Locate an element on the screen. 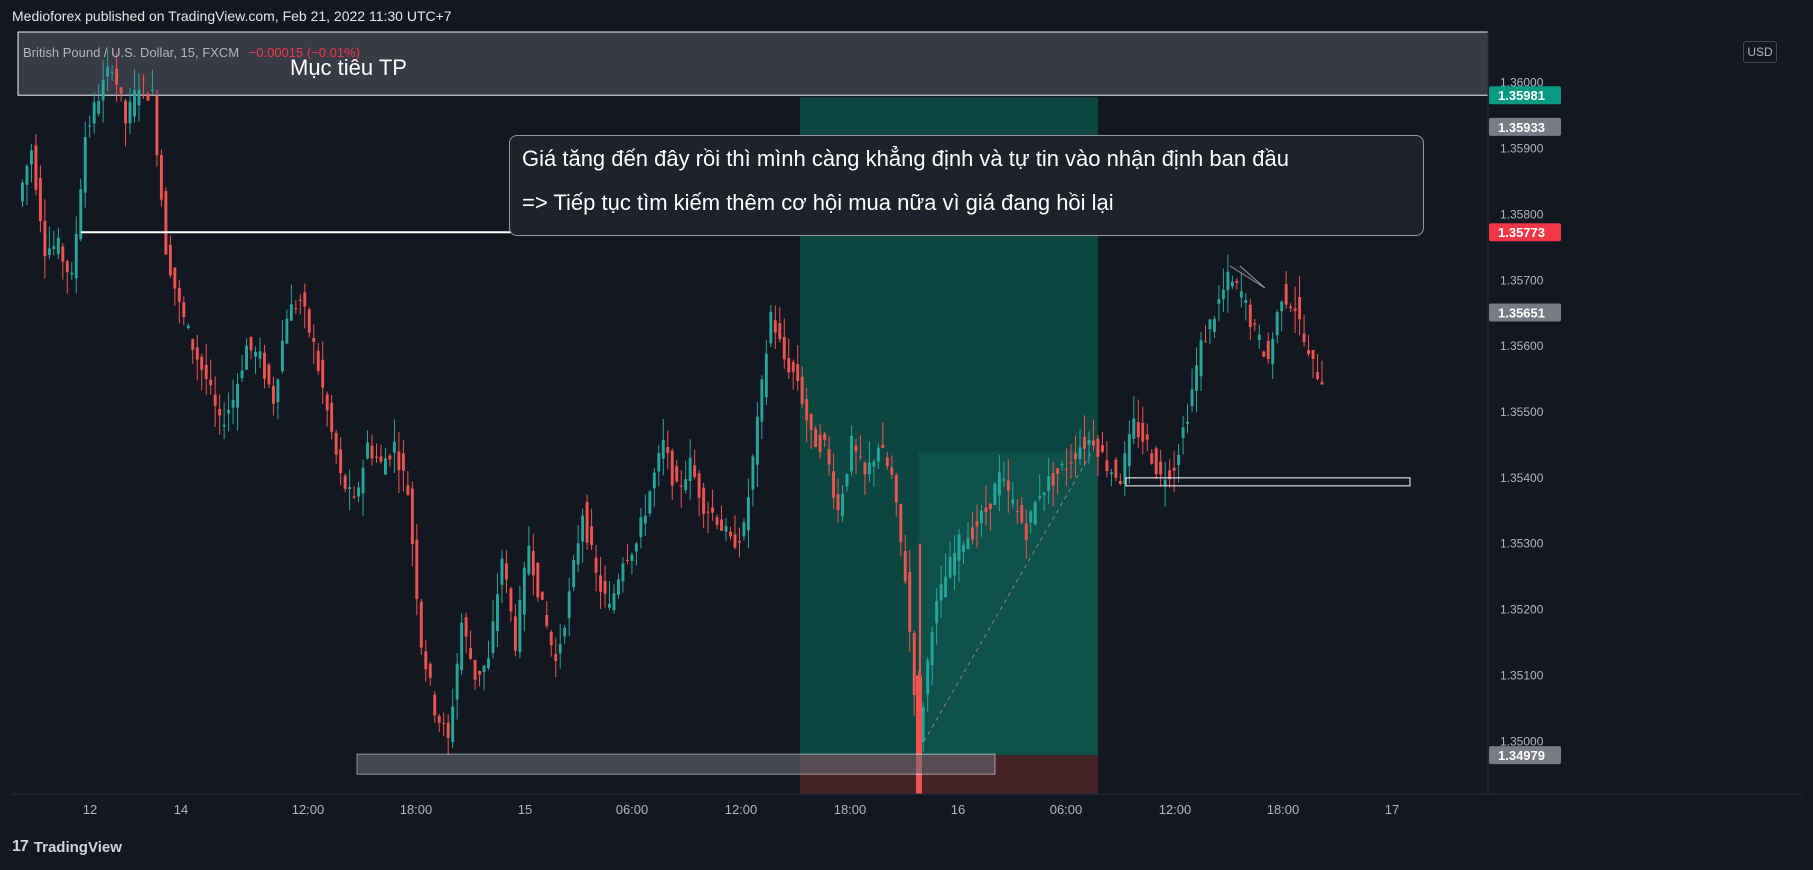  recent-support-box is located at coordinates (1268, 482).